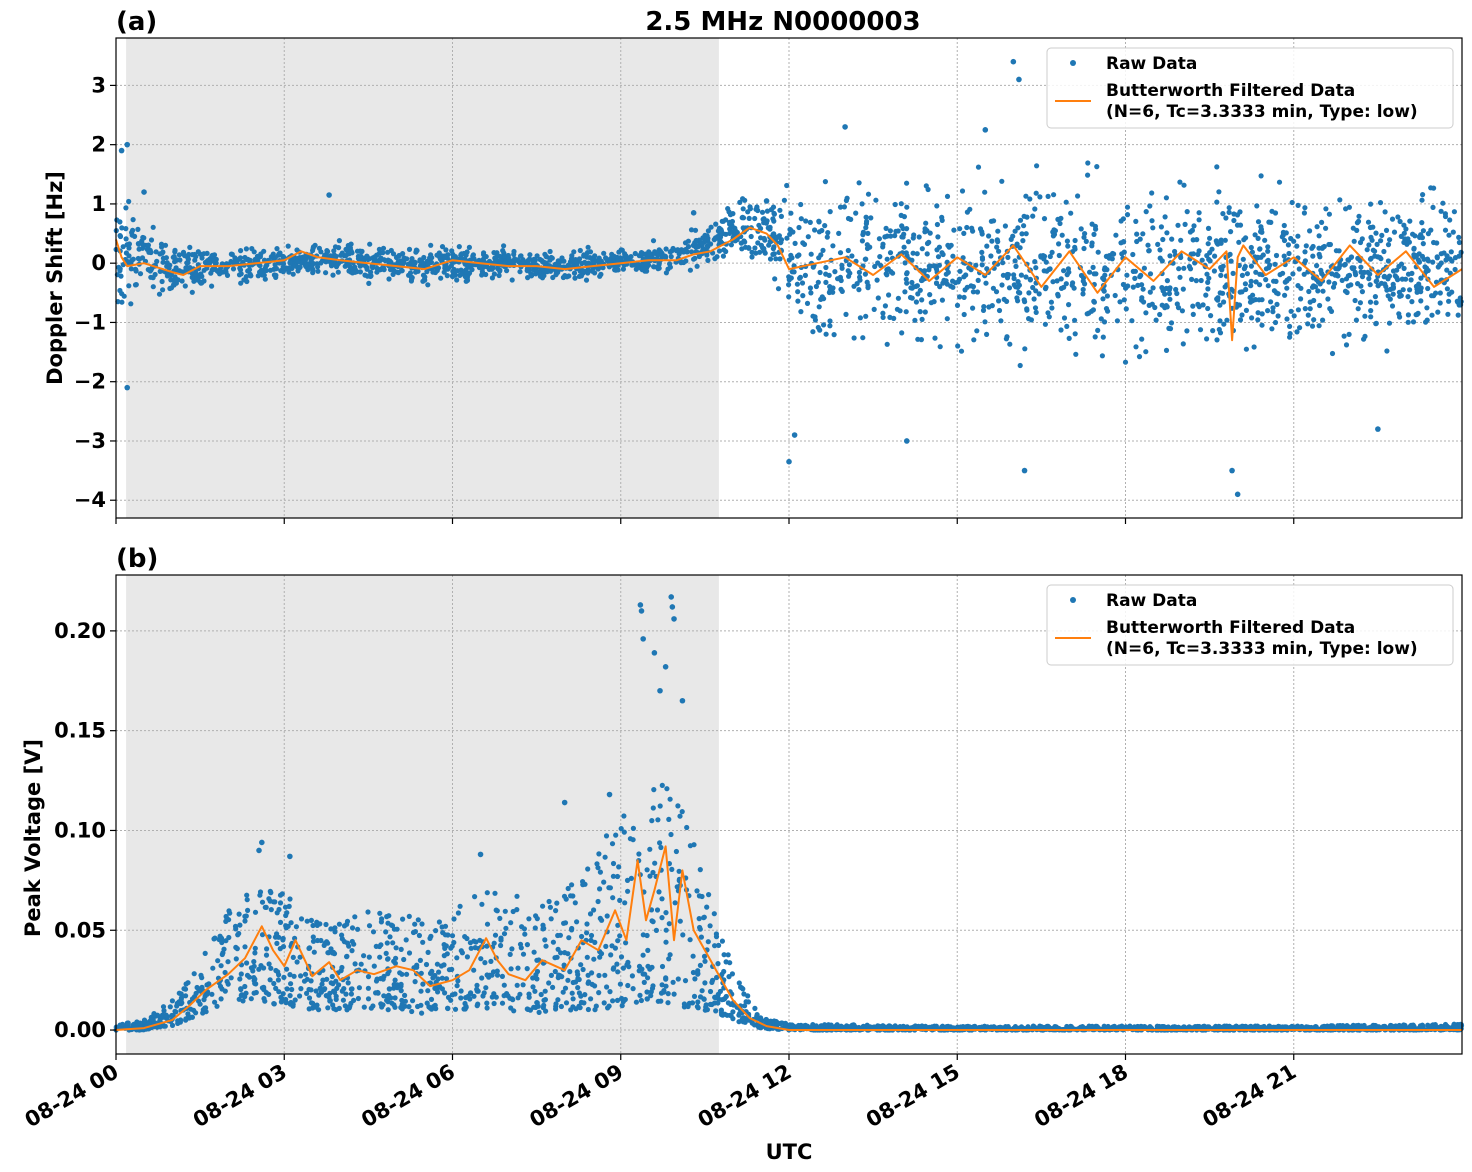 The width and height of the screenshot is (1472, 1172). What do you see at coordinates (985, 130) in the screenshot?
I see `raw-data-outlier` at bounding box center [985, 130].